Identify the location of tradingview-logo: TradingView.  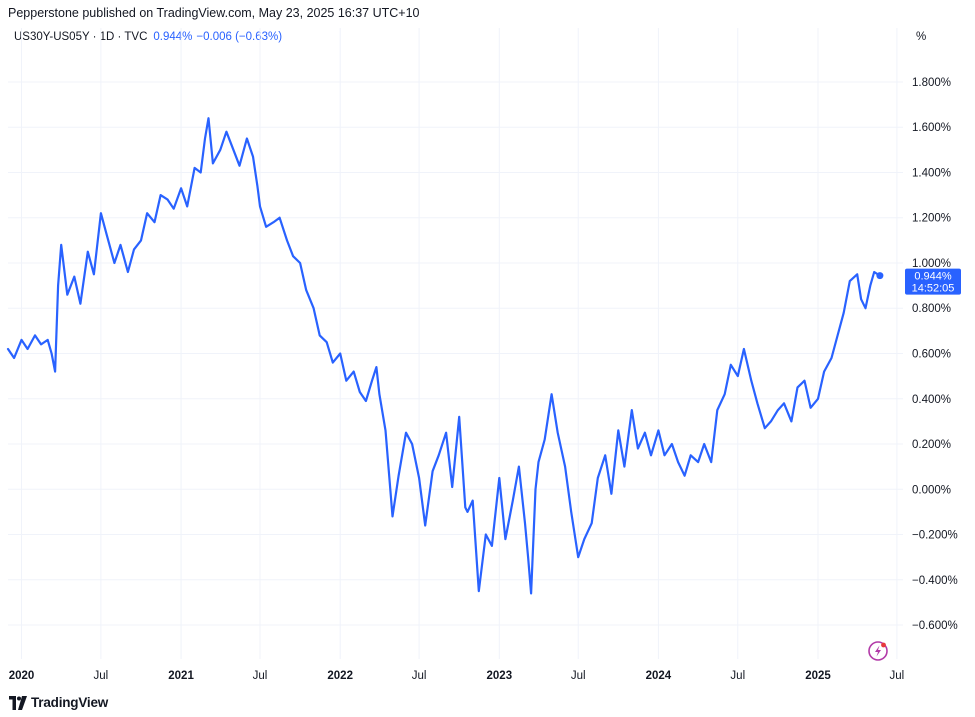
(58, 702).